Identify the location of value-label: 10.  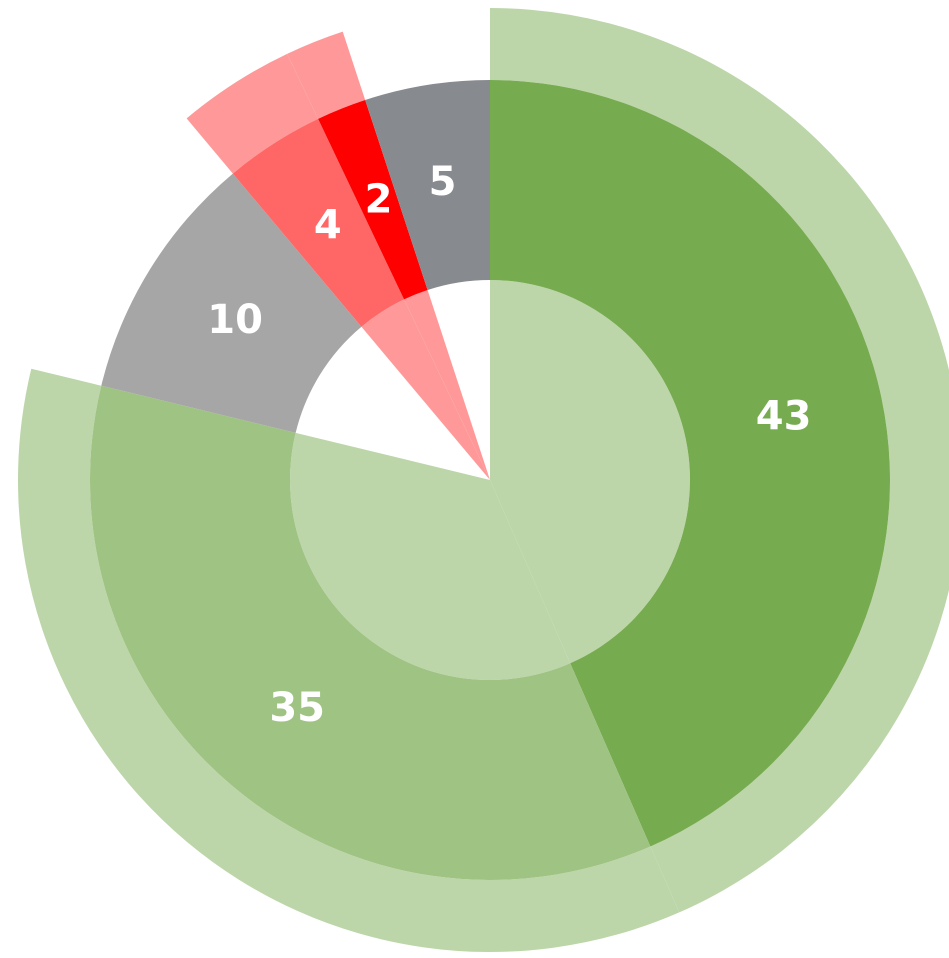
(235, 320).